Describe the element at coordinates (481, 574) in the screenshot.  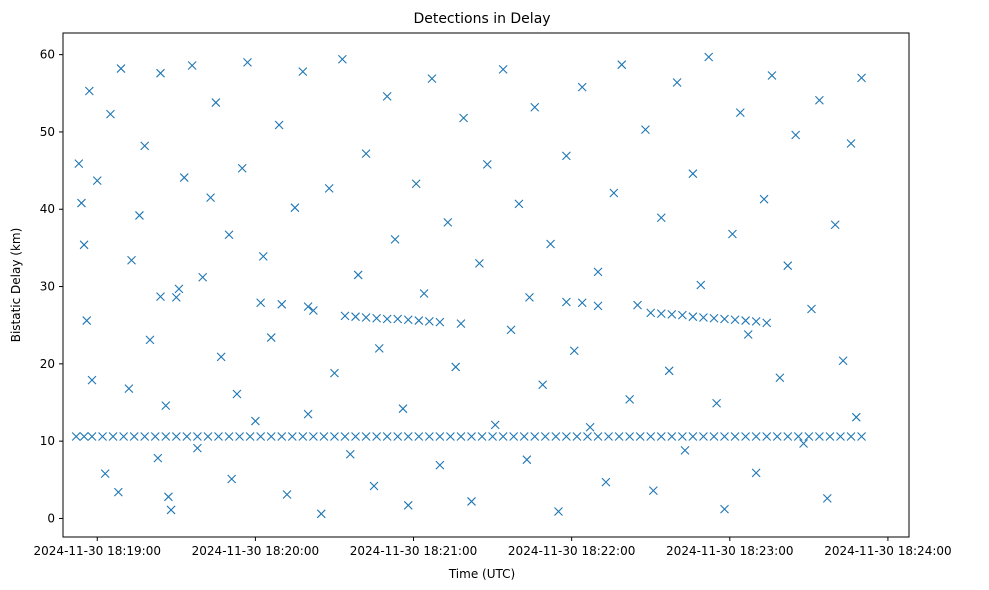
I see `x-axis-label: Time (UTC)` at that location.